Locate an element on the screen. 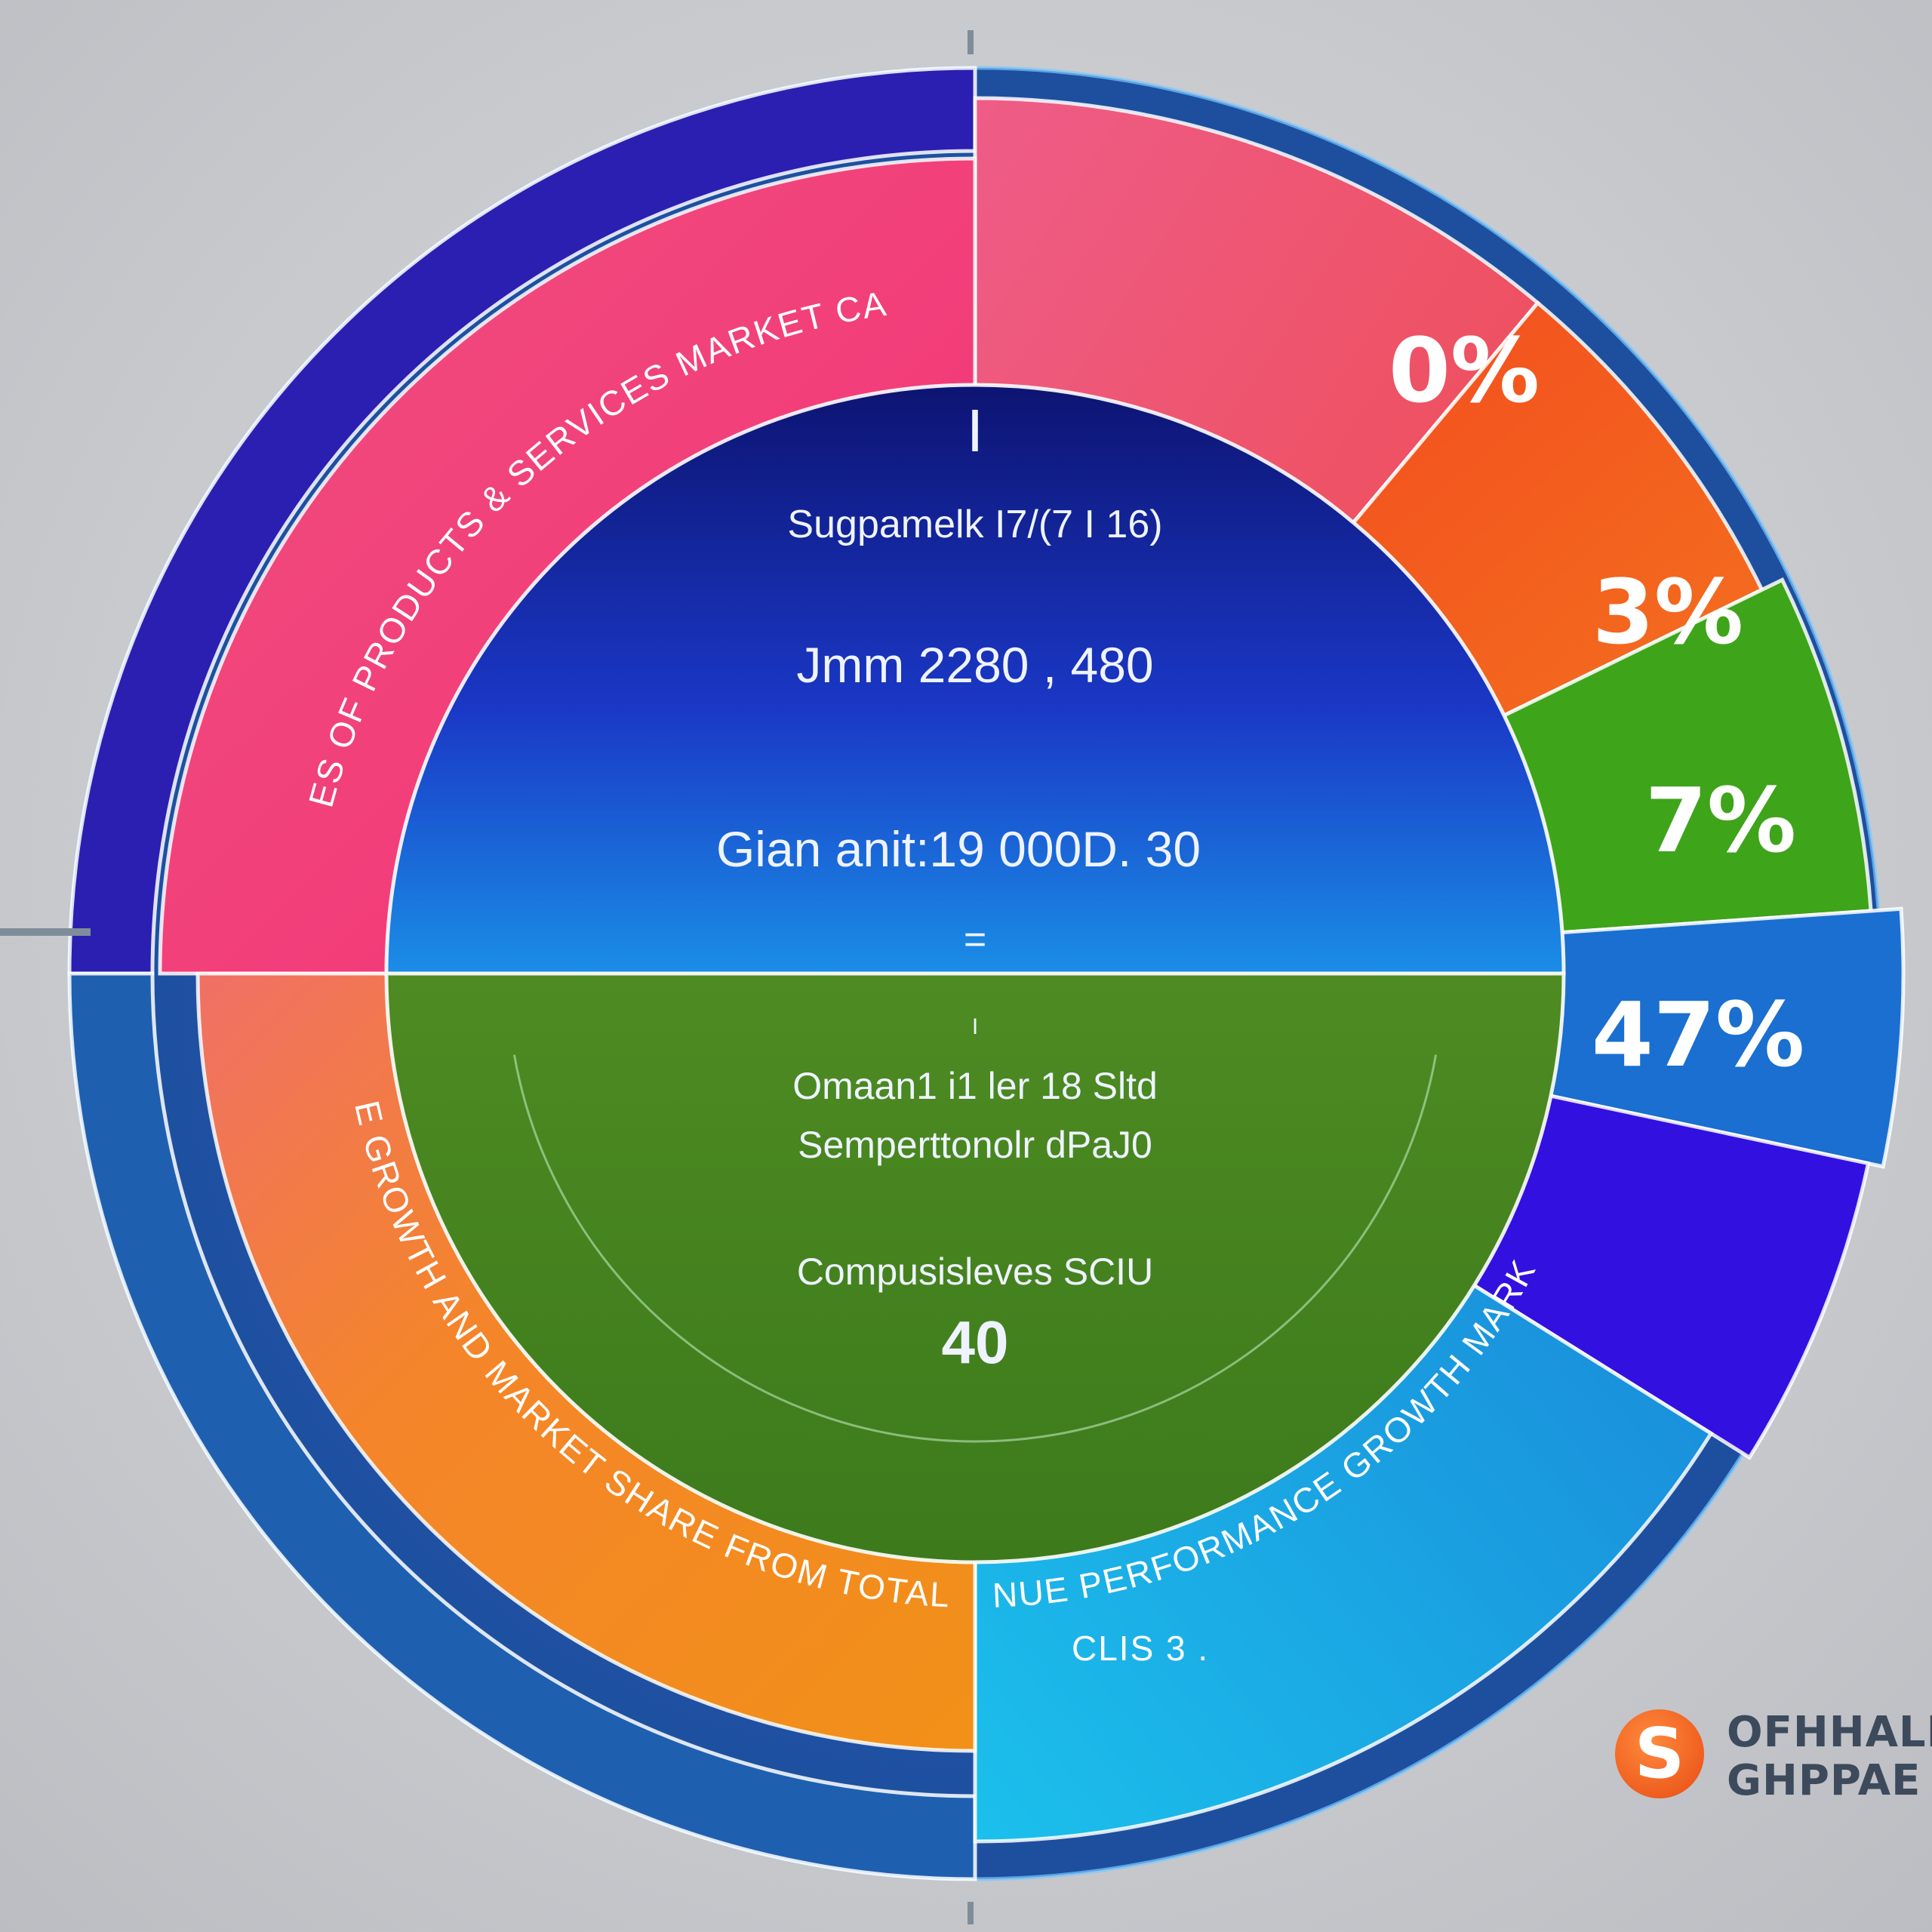 Image resolution: width=1932 pixels, height=1932 pixels. pct-label-1: 3% is located at coordinates (1667, 612).